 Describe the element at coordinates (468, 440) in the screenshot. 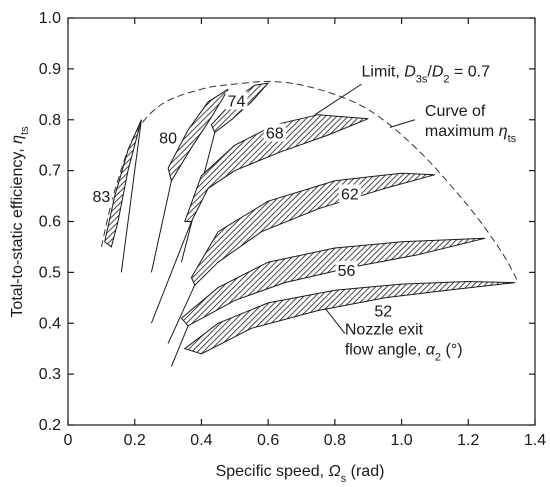

I see `x-tick-label: 1.2` at that location.